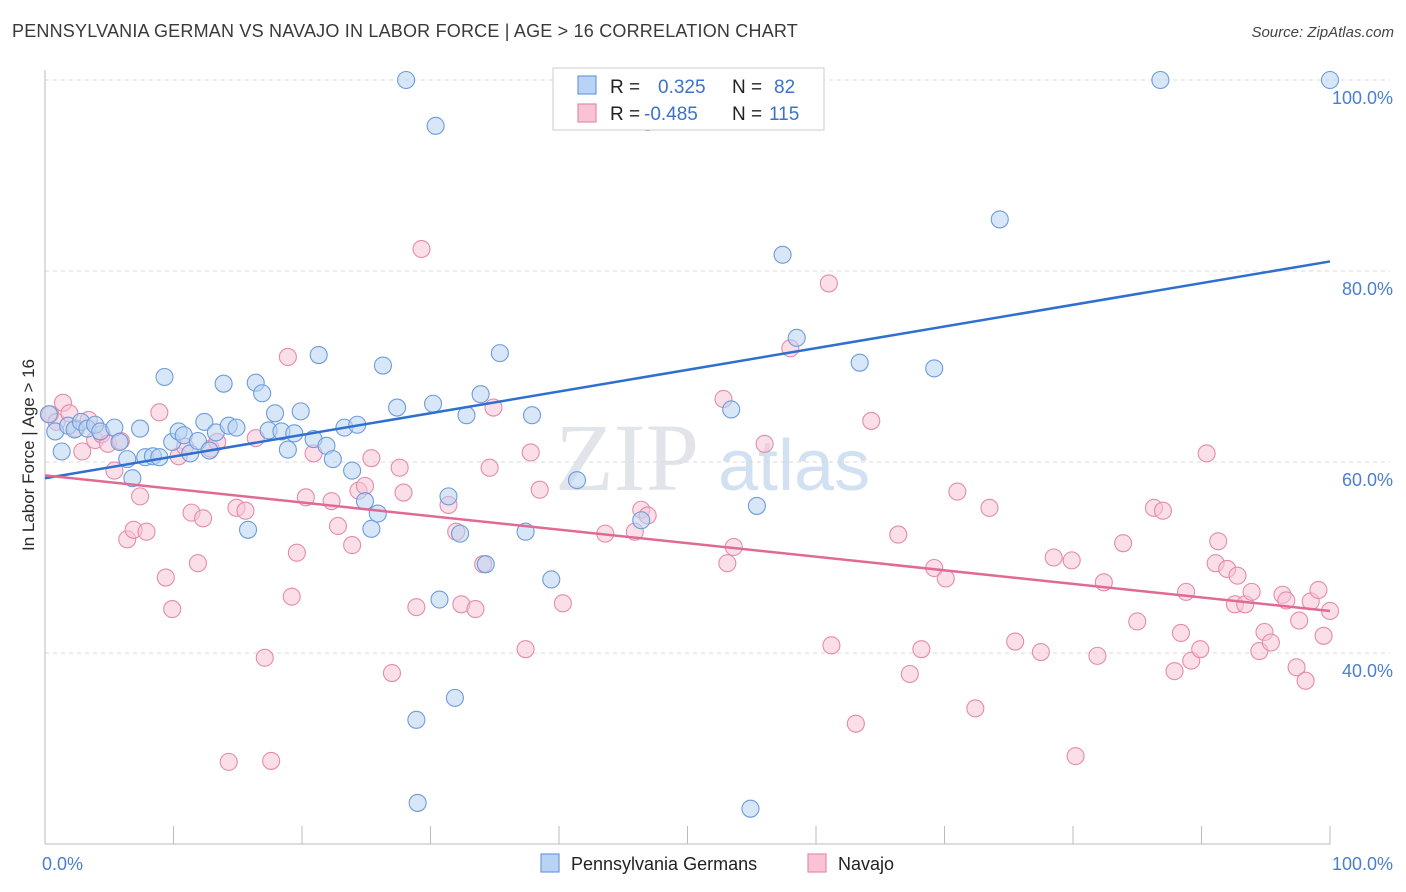  What do you see at coordinates (671, 114) in the screenshot?
I see `stats-r-value-1: -0.485` at bounding box center [671, 114].